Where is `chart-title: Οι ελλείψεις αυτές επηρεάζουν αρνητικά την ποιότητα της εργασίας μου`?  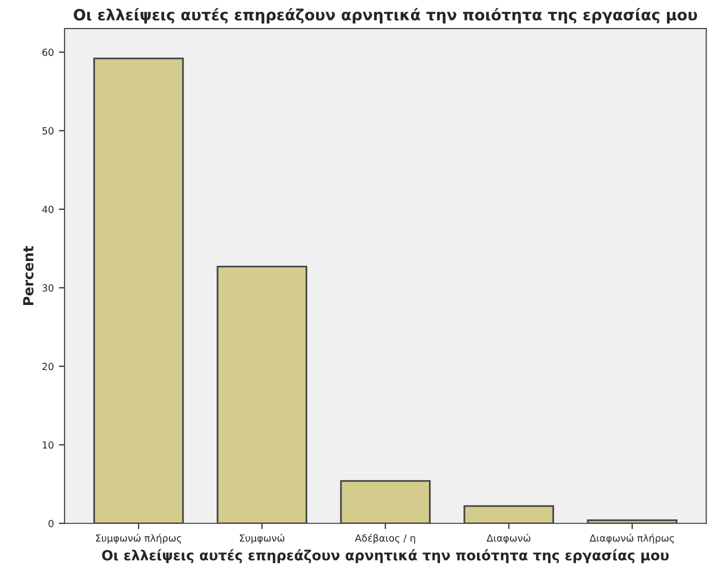 chart-title: Οι ελλείψεις αυτές επηρεάζουν αρνητικά την ποιότητα της εργασίας μου is located at coordinates (386, 16).